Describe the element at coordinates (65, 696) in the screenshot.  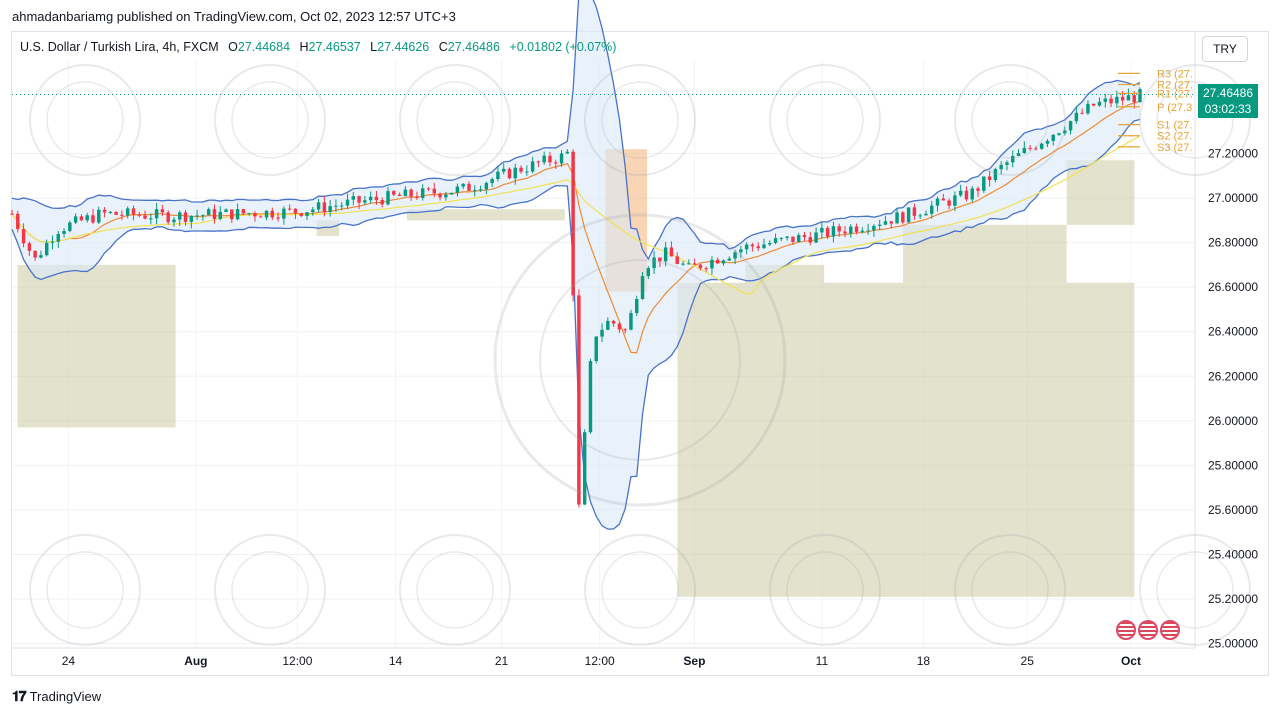
I see `footer-brand: TradingView` at that location.